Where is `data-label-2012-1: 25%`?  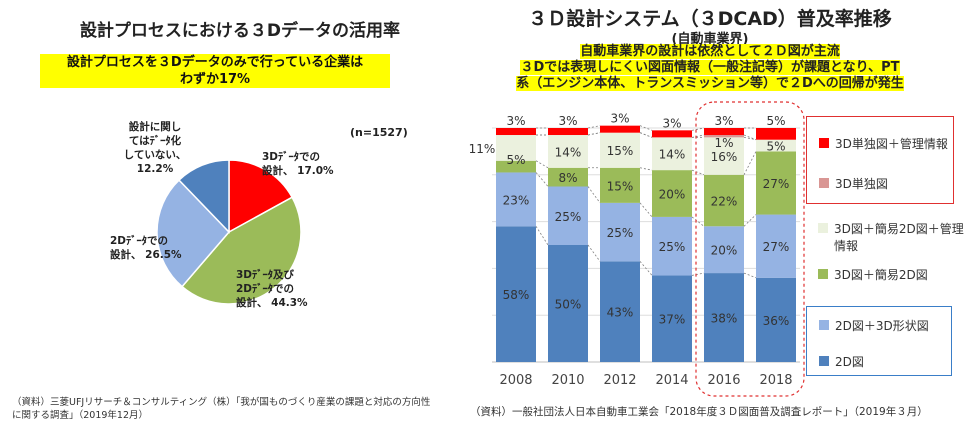
data-label-2012-1: 25% is located at coordinates (620, 233).